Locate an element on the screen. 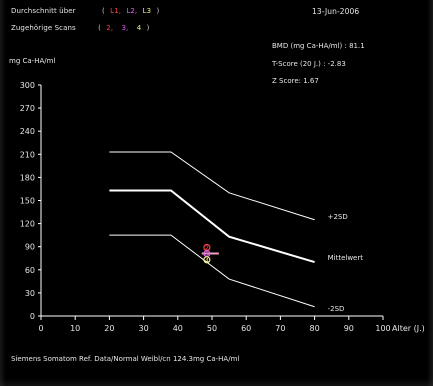 This screenshot has height=386, width=433. scan-value-2: 2, is located at coordinates (110, 28).